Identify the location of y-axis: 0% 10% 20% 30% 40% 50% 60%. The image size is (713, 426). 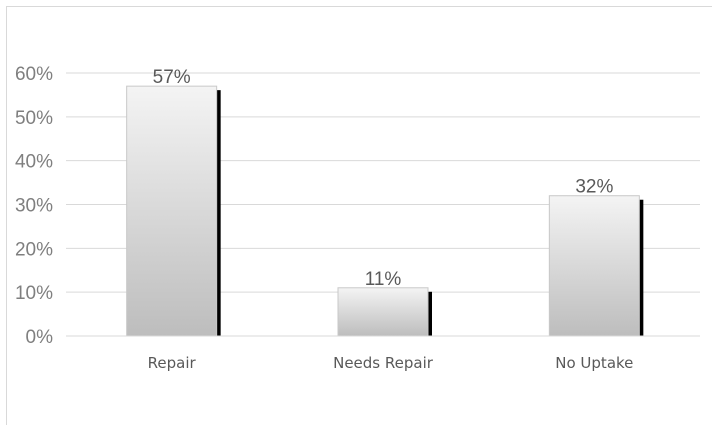
(34, 206).